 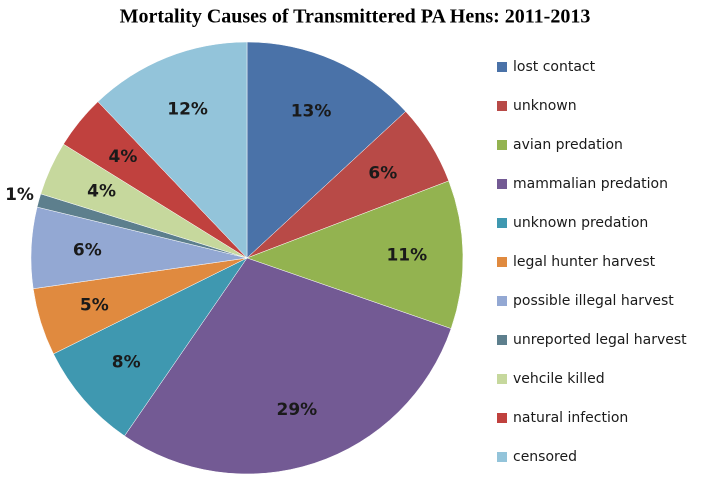 What do you see at coordinates (545, 457) in the screenshot?
I see `legend-label: censored` at bounding box center [545, 457].